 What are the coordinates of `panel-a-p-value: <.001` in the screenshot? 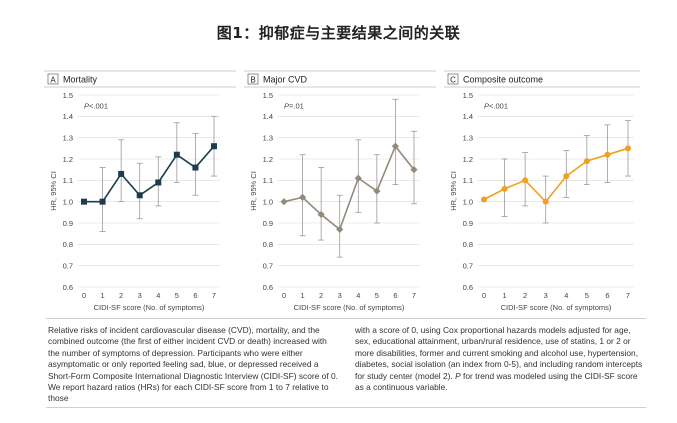 It's located at (98, 106).